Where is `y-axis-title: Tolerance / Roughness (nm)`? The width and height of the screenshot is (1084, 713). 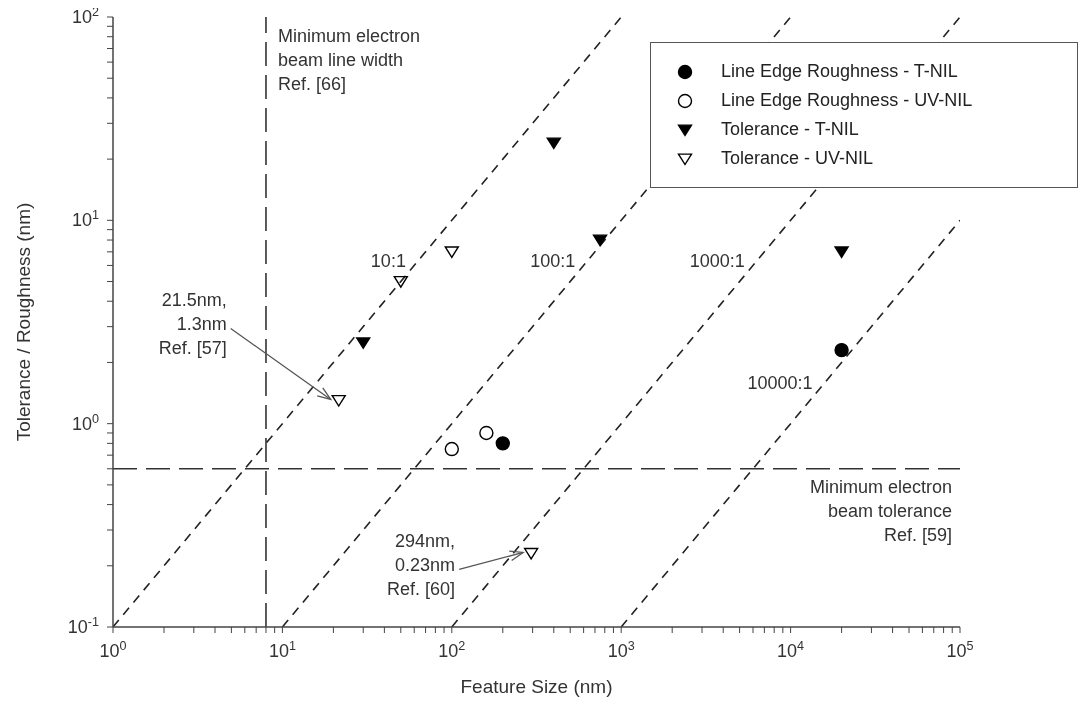
y-axis-title: Tolerance / Roughness (nm) is located at coordinates (23, 322).